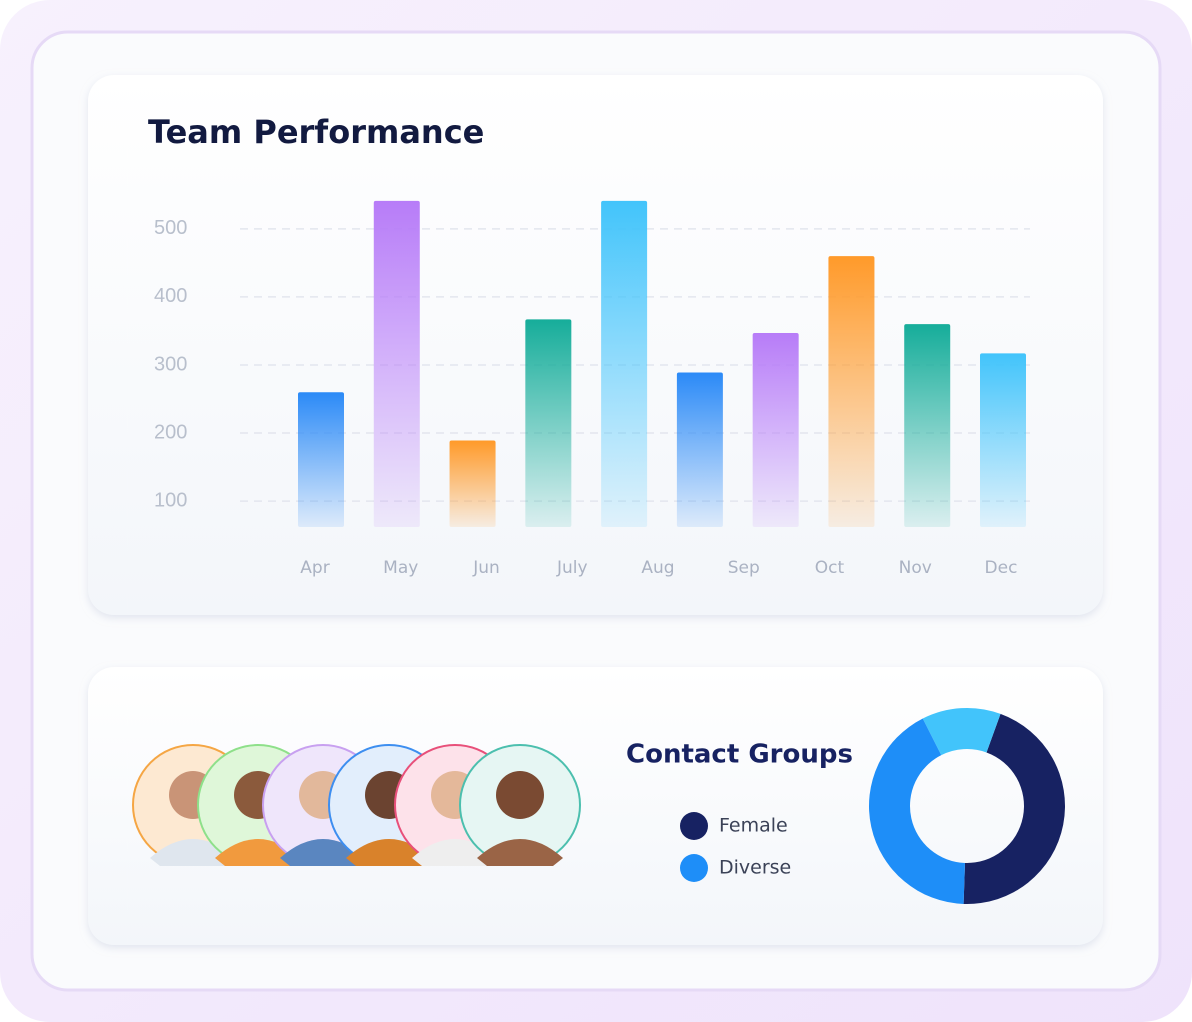 This screenshot has width=1192, height=1022. Describe the element at coordinates (657, 568) in the screenshot. I see `x-tick-label: Aug` at that location.